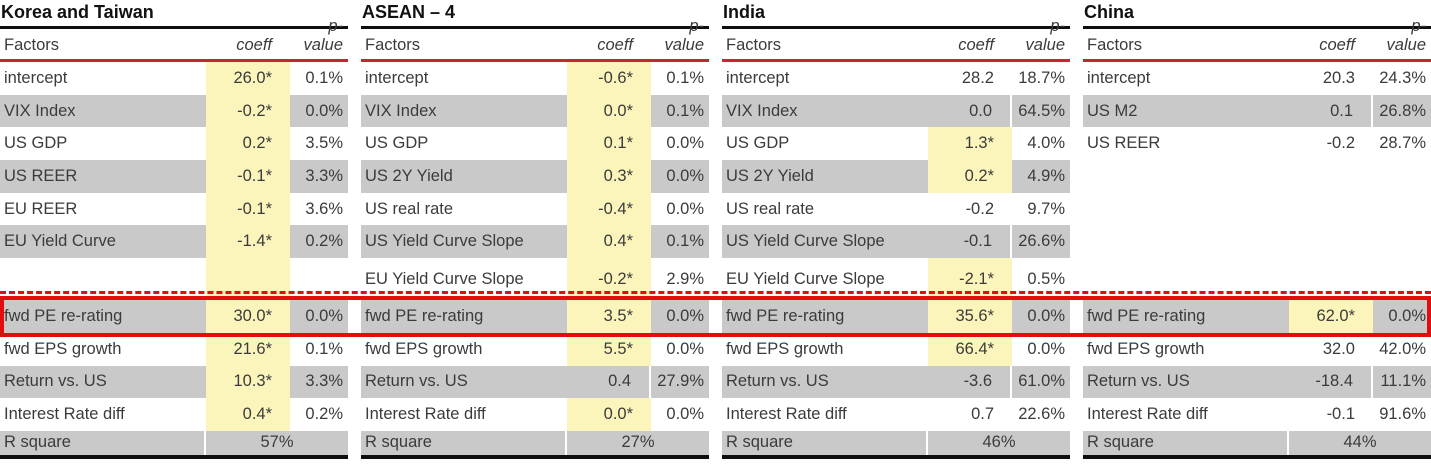 This screenshot has width=1431, height=470. Describe the element at coordinates (805, 278) in the screenshot. I see `factor-cell: EU Yield Curve Slope` at that location.